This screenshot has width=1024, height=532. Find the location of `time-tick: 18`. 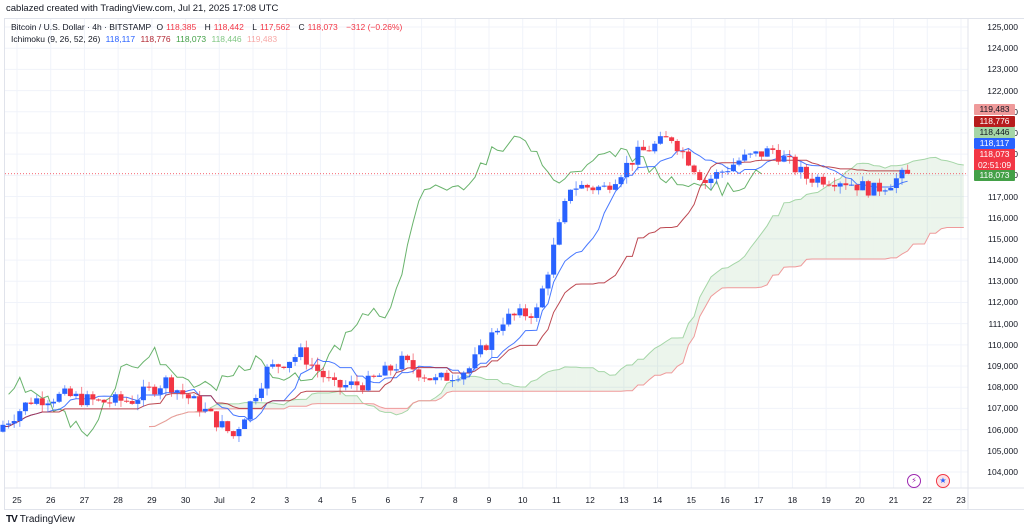

time-tick: 18 is located at coordinates (792, 500).